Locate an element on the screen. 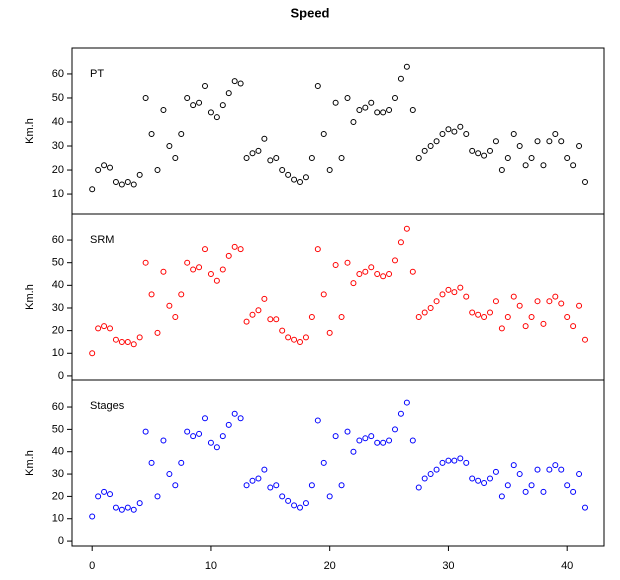  chart-title: Speed is located at coordinates (309, 12).